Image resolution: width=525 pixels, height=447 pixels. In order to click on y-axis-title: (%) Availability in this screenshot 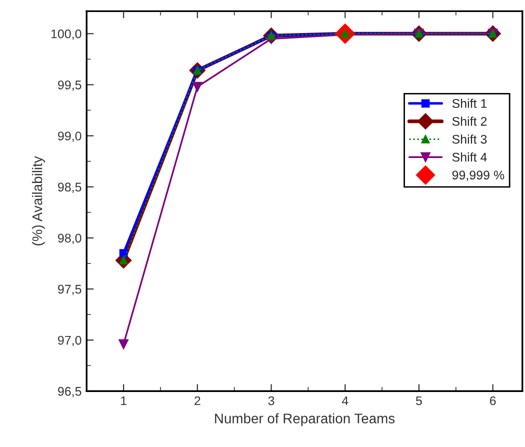, I will do `click(38, 201)`.